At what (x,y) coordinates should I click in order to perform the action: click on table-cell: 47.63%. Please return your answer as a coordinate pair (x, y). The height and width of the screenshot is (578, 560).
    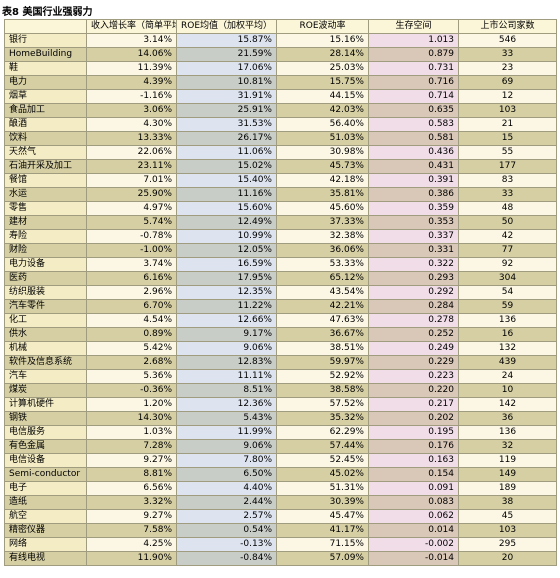
    Looking at the image, I should click on (322, 320).